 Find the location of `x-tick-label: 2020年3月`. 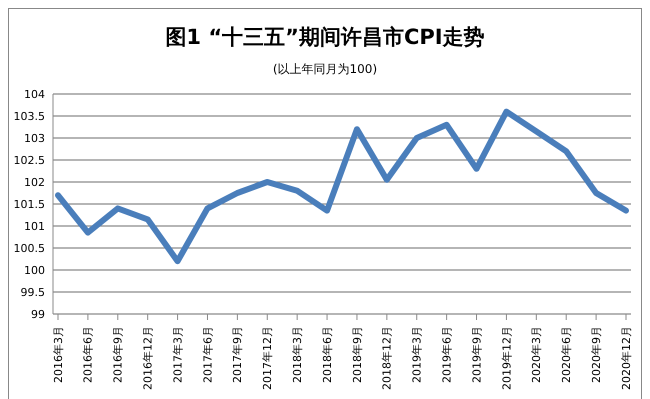

x-tick-label: 2020年3月 is located at coordinates (537, 354).